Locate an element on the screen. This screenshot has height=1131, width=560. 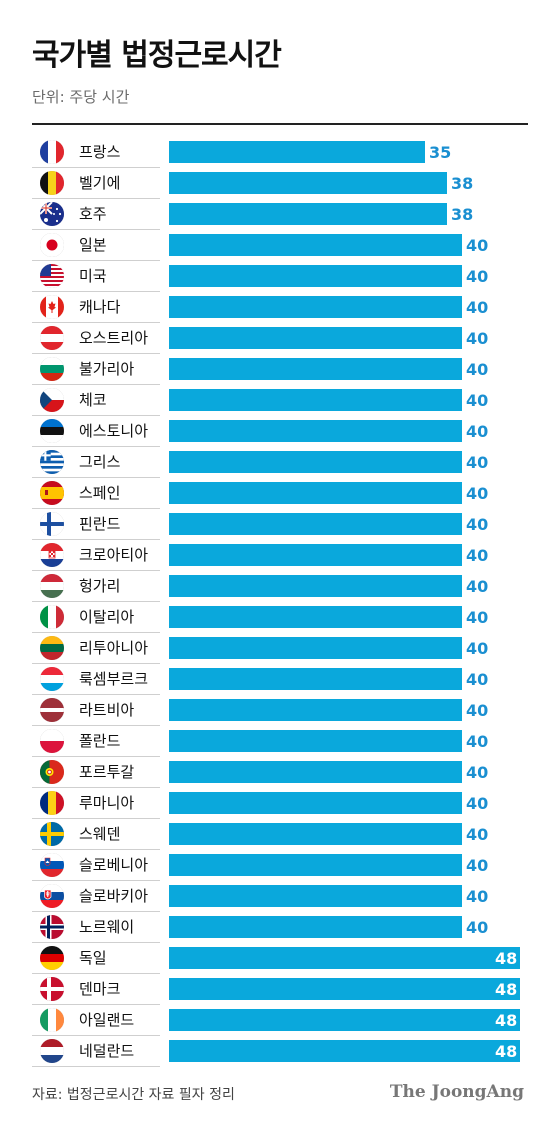
bar-row: 덴마크 48 is located at coordinates (282, 989).